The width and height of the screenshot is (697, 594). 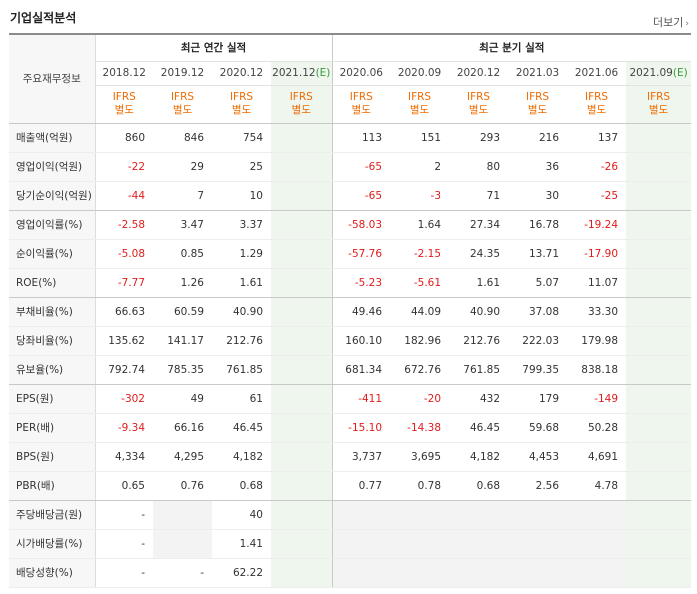 I want to click on table-row: 매출액(억원) 860 846 754 113 151 293 216 137, so click(x=350, y=138).